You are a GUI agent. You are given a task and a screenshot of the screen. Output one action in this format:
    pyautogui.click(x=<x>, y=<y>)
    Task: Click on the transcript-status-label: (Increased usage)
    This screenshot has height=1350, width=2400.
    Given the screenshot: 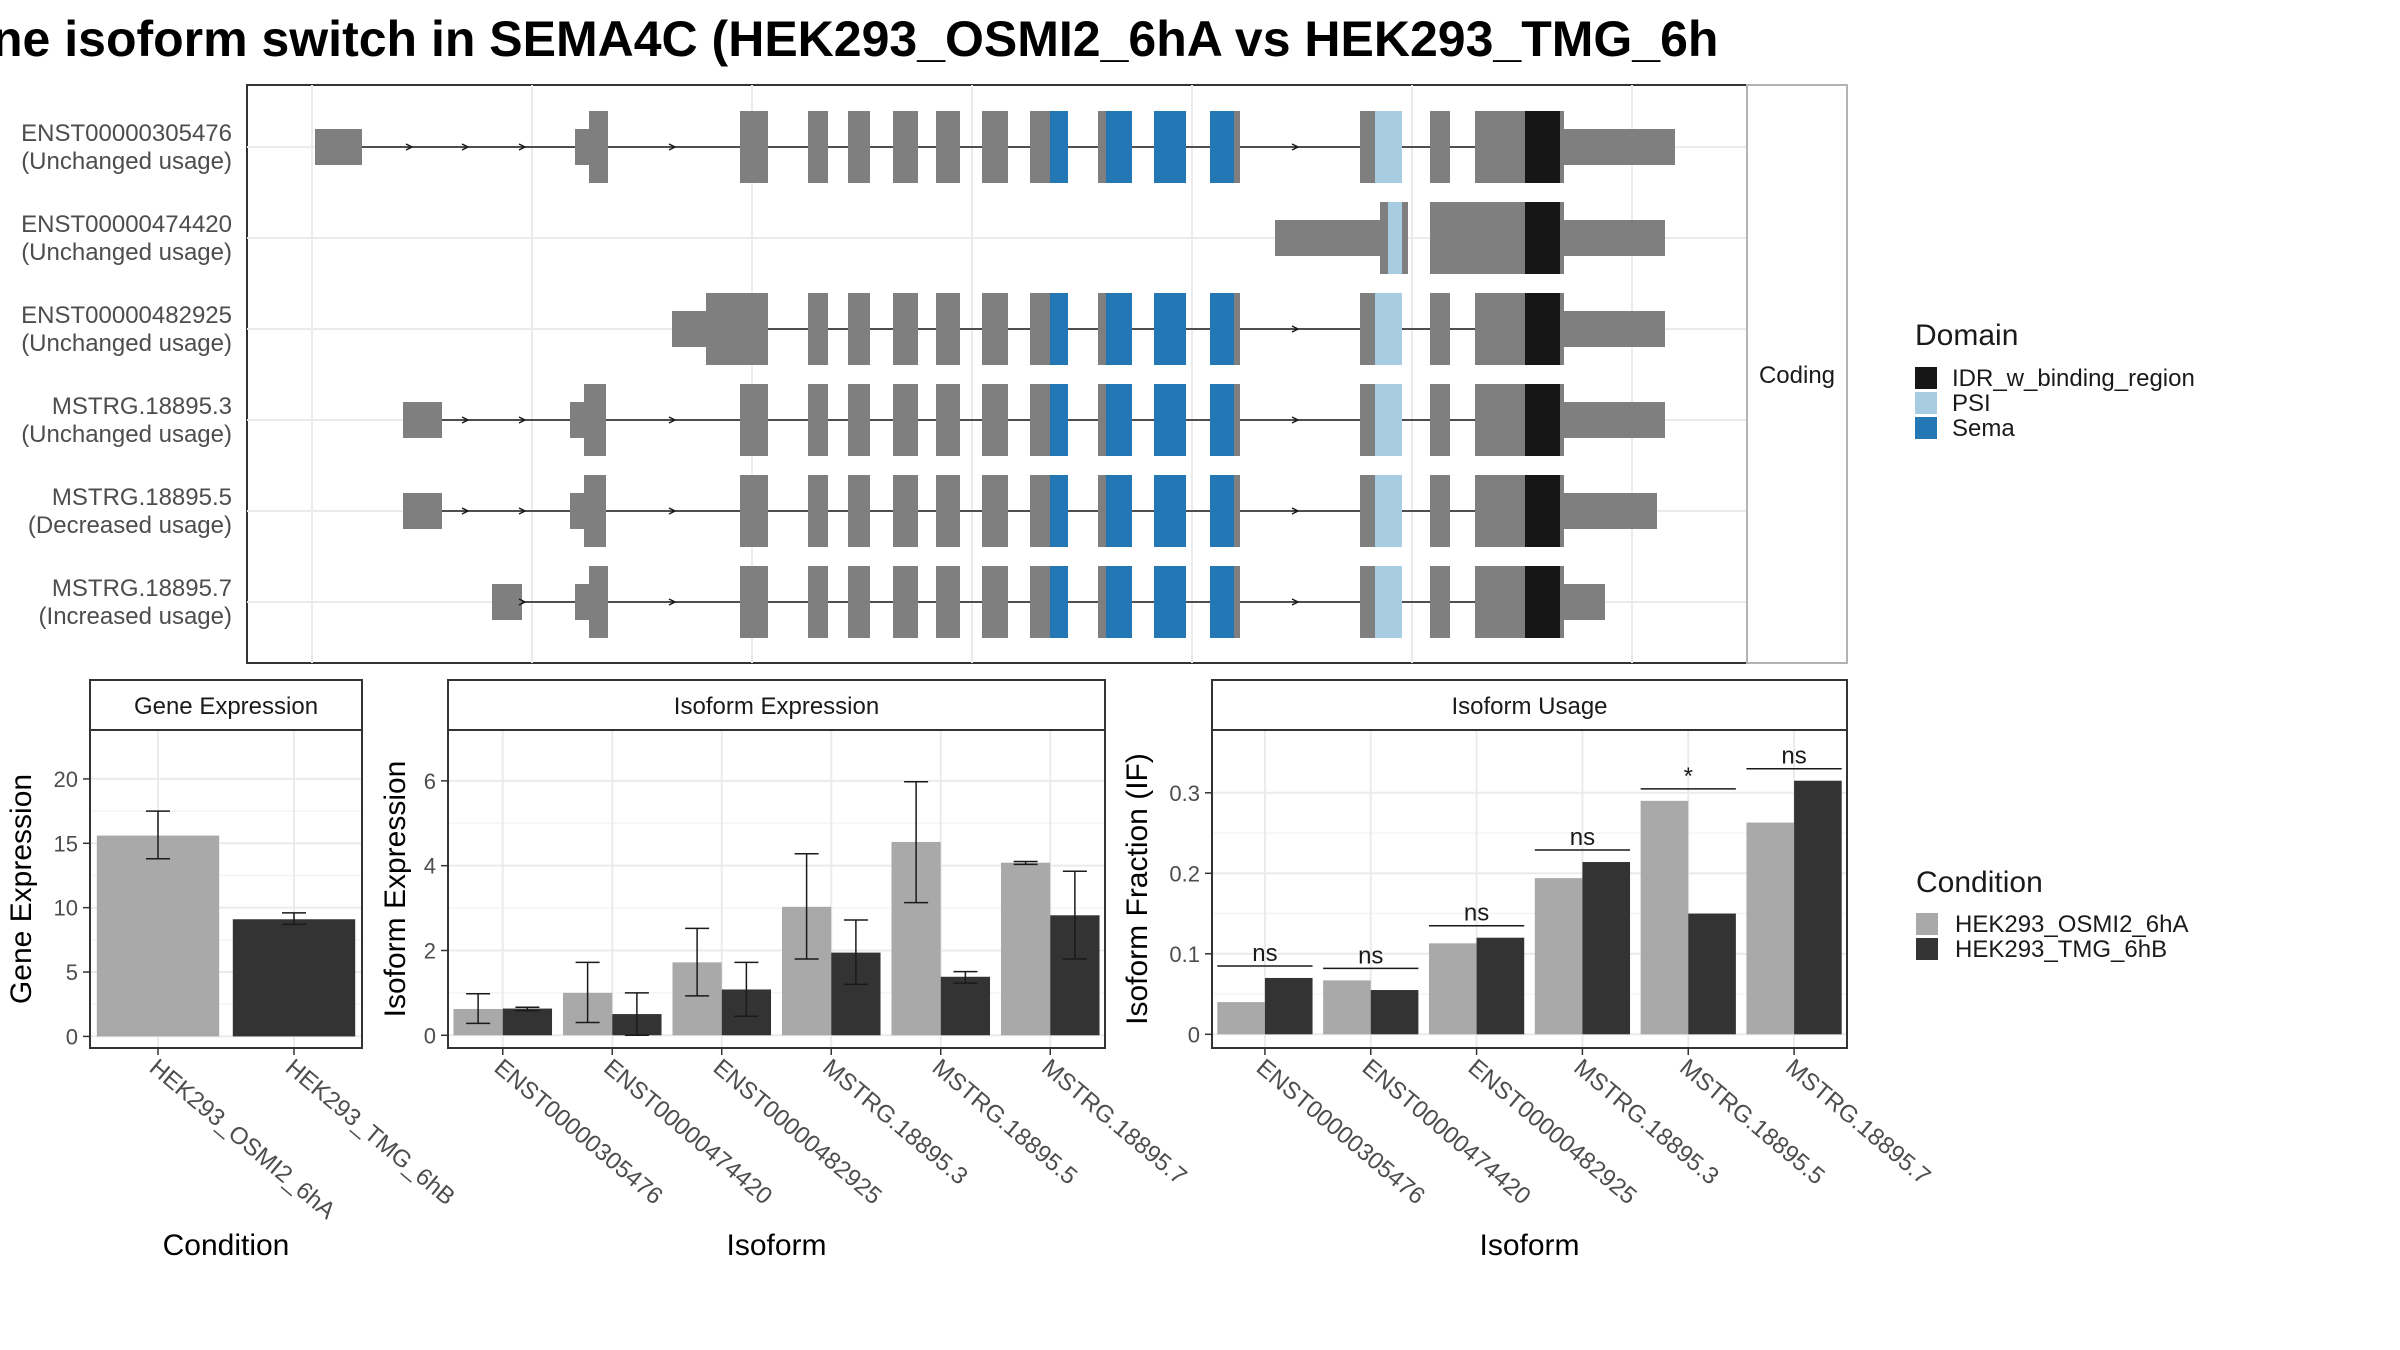 What is the action you would take?
    pyautogui.click(x=135, y=616)
    